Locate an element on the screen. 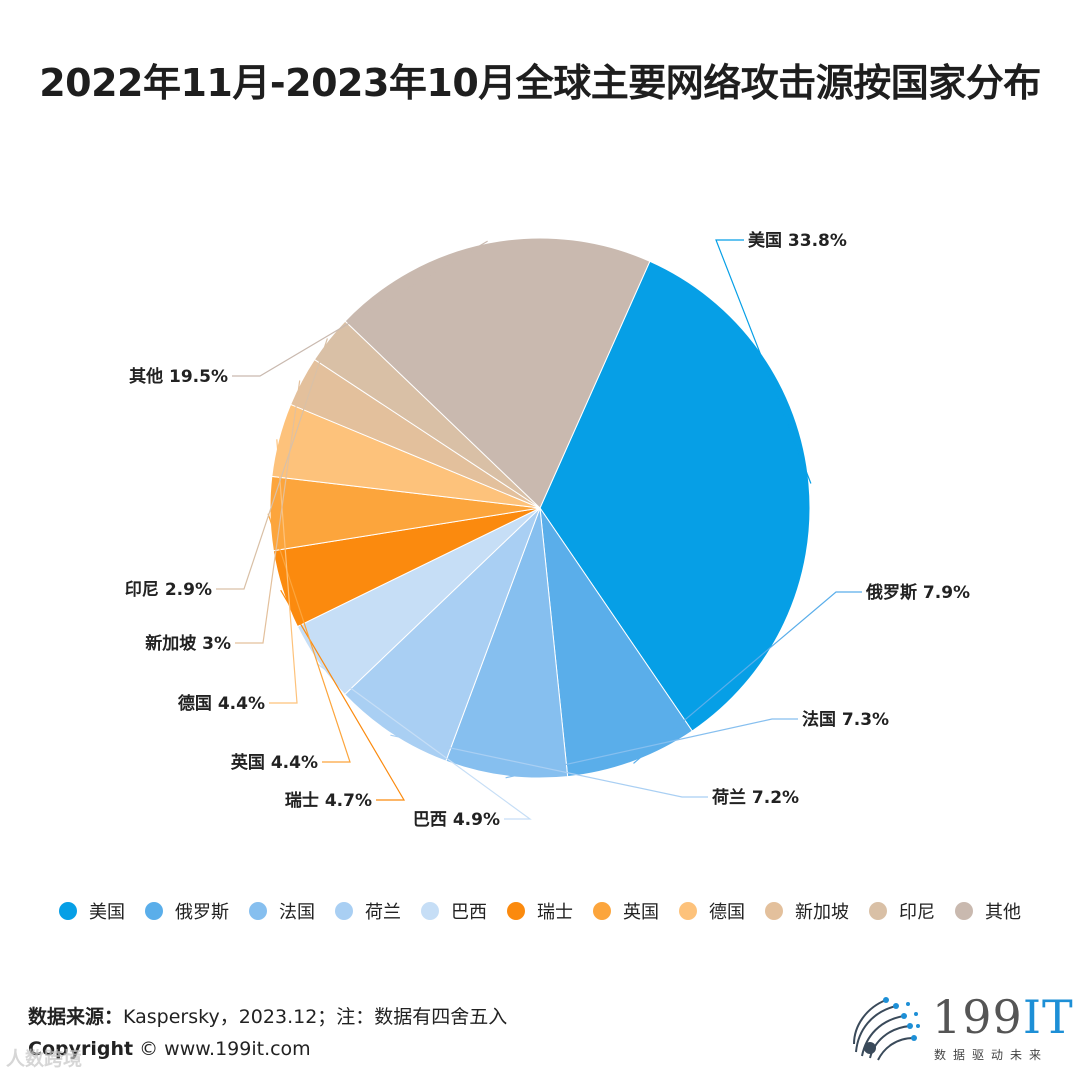 This screenshot has height=1080, width=1080. legend-label: 法国 is located at coordinates (297, 912).